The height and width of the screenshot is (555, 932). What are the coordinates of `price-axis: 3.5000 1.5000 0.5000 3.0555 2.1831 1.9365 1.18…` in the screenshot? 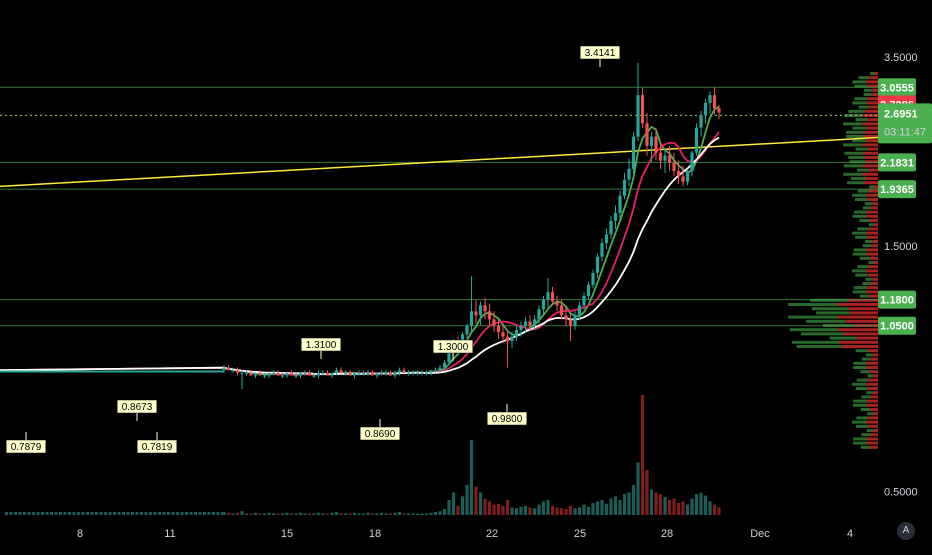 It's located at (905, 275).